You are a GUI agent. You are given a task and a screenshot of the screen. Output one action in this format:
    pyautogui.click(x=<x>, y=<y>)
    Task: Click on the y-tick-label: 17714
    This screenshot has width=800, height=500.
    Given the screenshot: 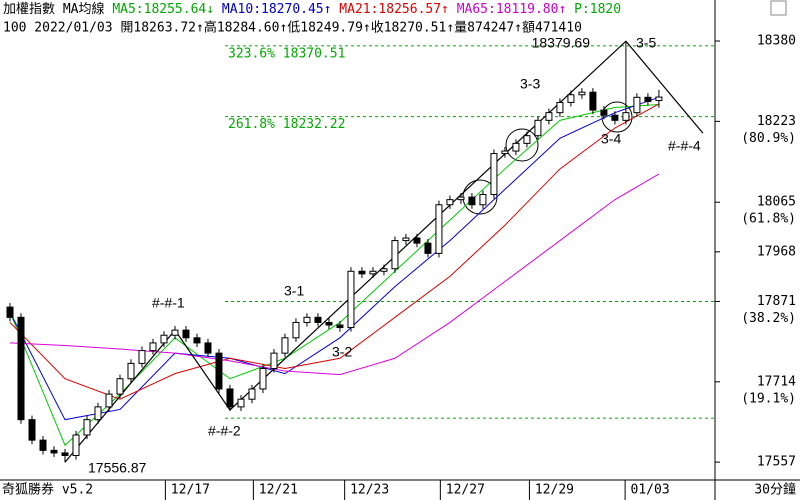 What is the action you would take?
    pyautogui.click(x=776, y=381)
    